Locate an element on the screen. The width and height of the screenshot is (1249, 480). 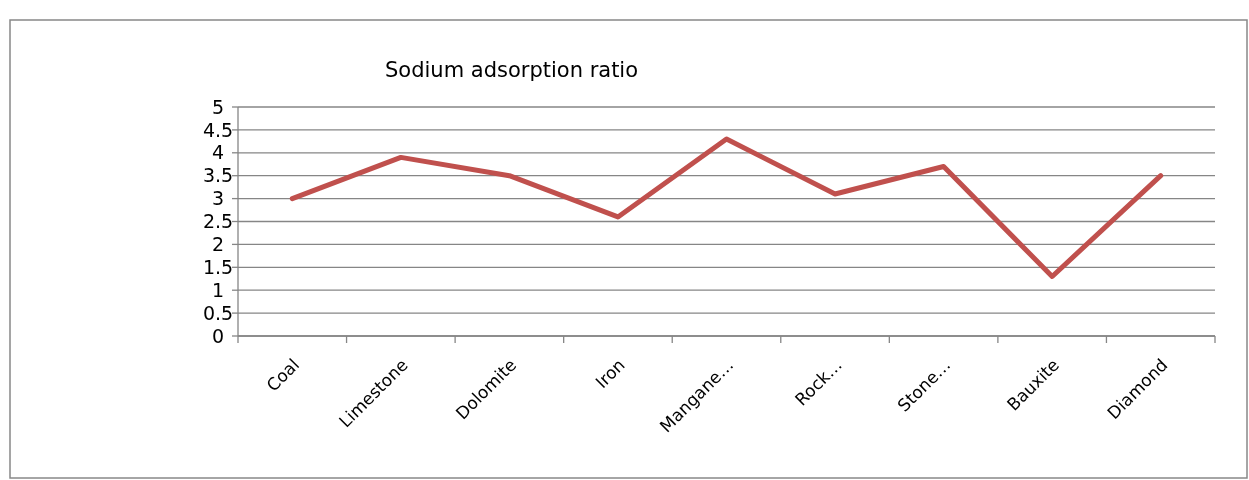
y-tick-label: 0 is located at coordinates (218, 335).